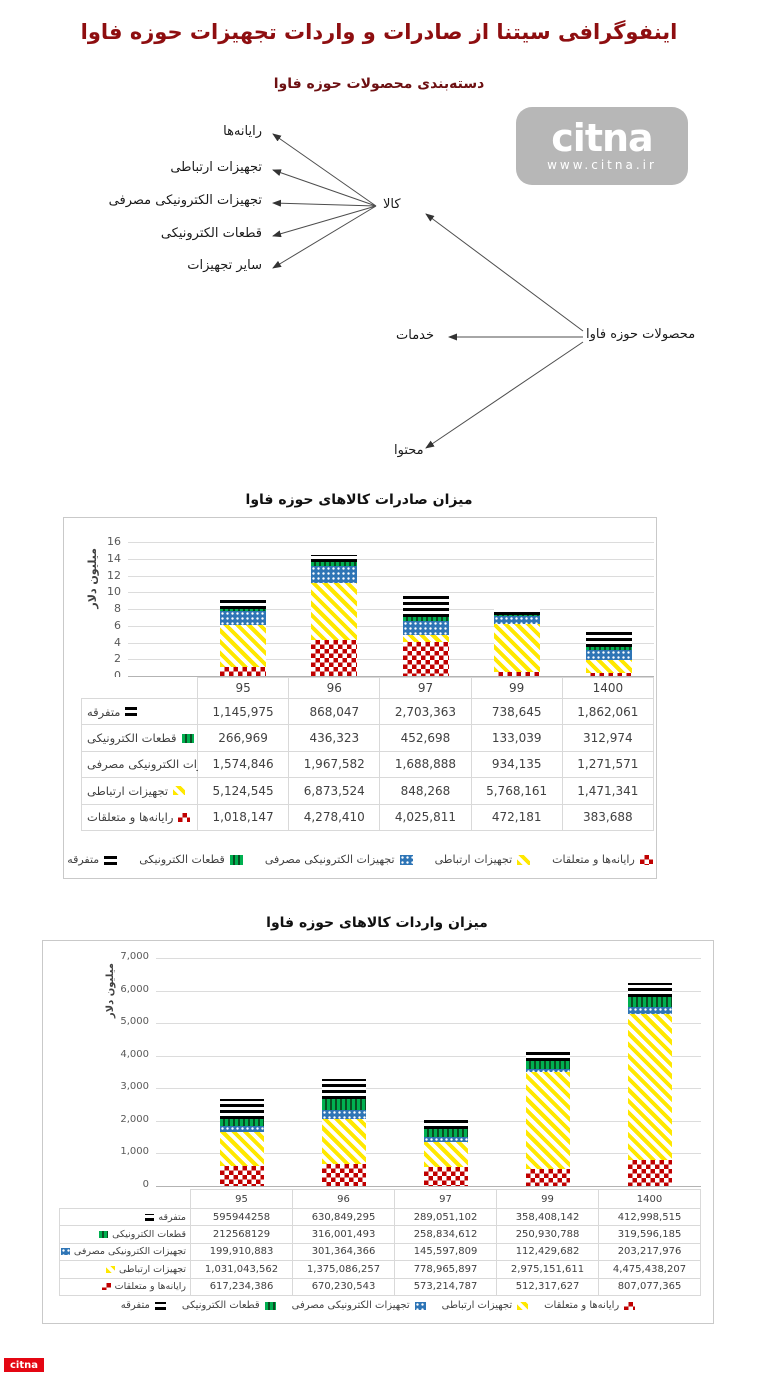 Image resolution: width=758 pixels, height=1375 pixels. Describe the element at coordinates (244, 688) in the screenshot. I see `table-header-cell: 95` at that location.